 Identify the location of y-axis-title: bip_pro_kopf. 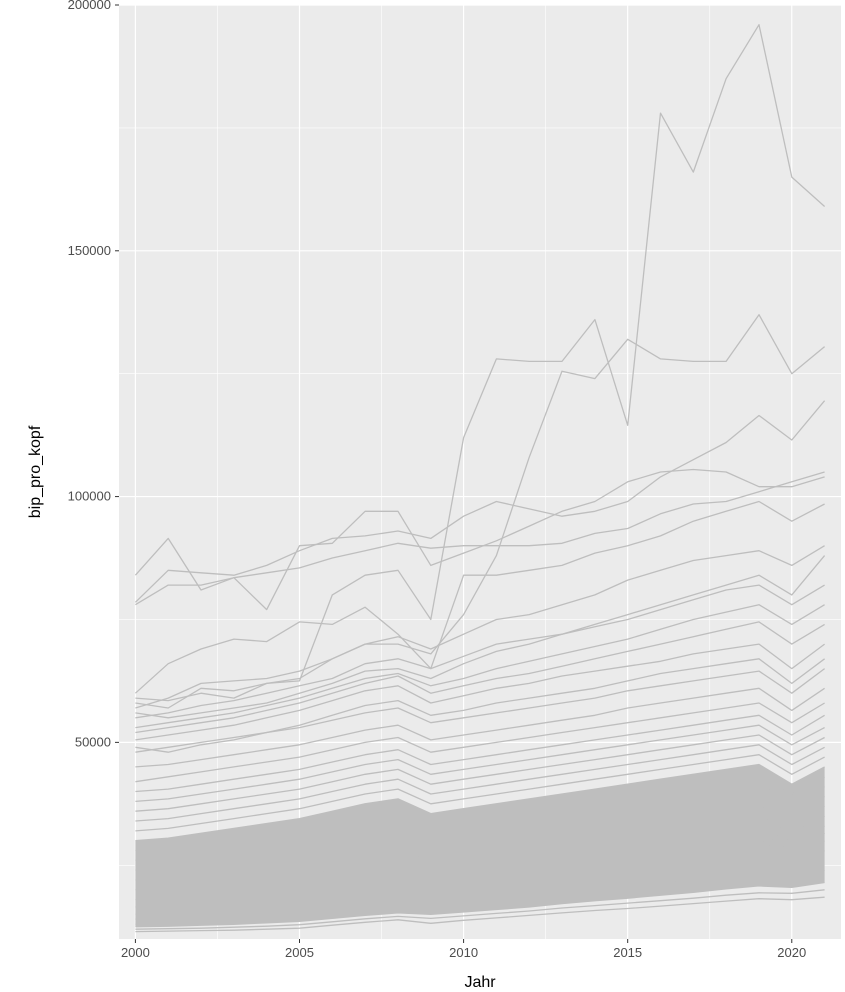
(35, 471).